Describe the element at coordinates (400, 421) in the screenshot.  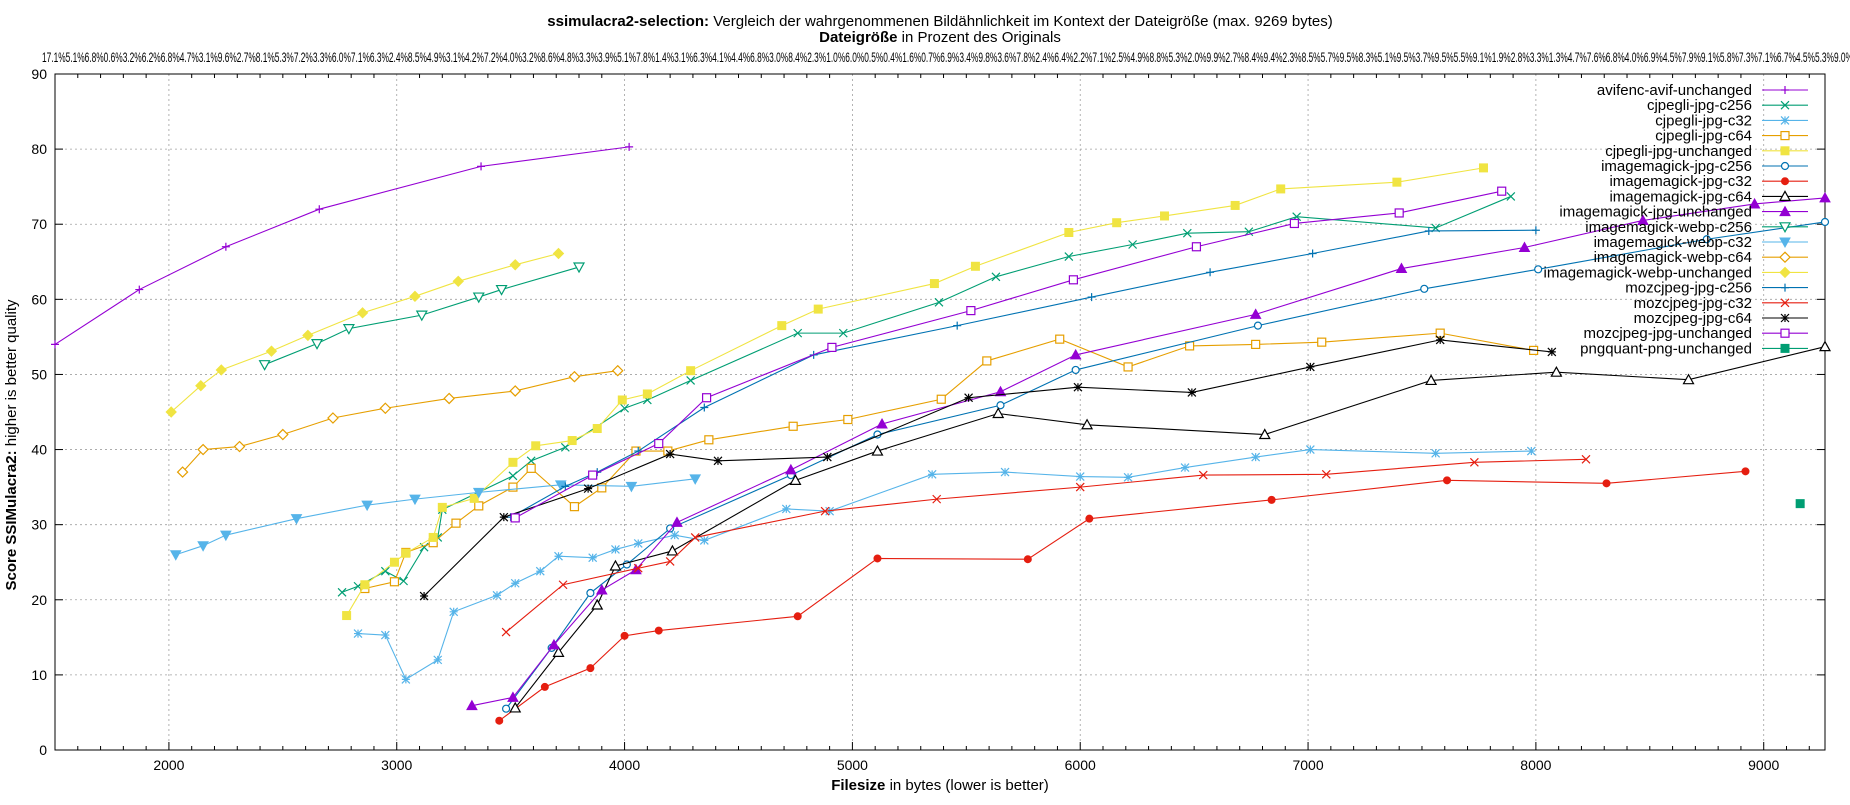
I see `series-imagemagick-webp-c64` at that location.